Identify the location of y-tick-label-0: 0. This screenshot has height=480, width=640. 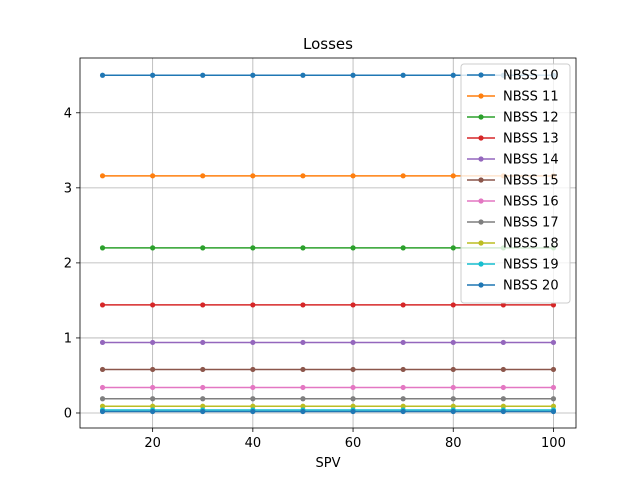
(68, 413).